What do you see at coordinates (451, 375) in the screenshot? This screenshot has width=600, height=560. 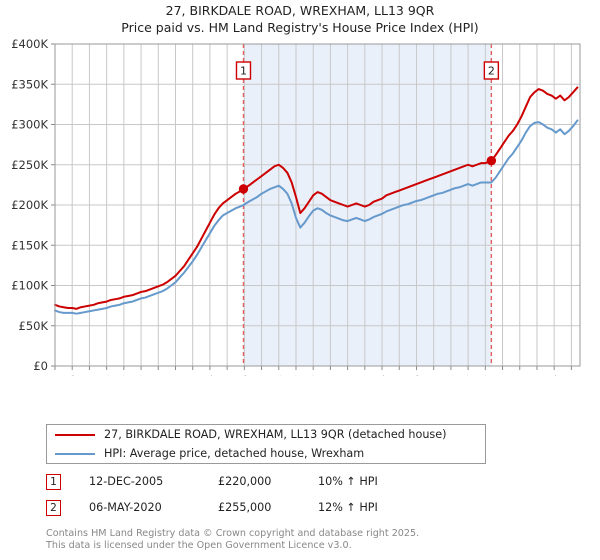 I see `x-tick-label: 2018` at bounding box center [451, 375].